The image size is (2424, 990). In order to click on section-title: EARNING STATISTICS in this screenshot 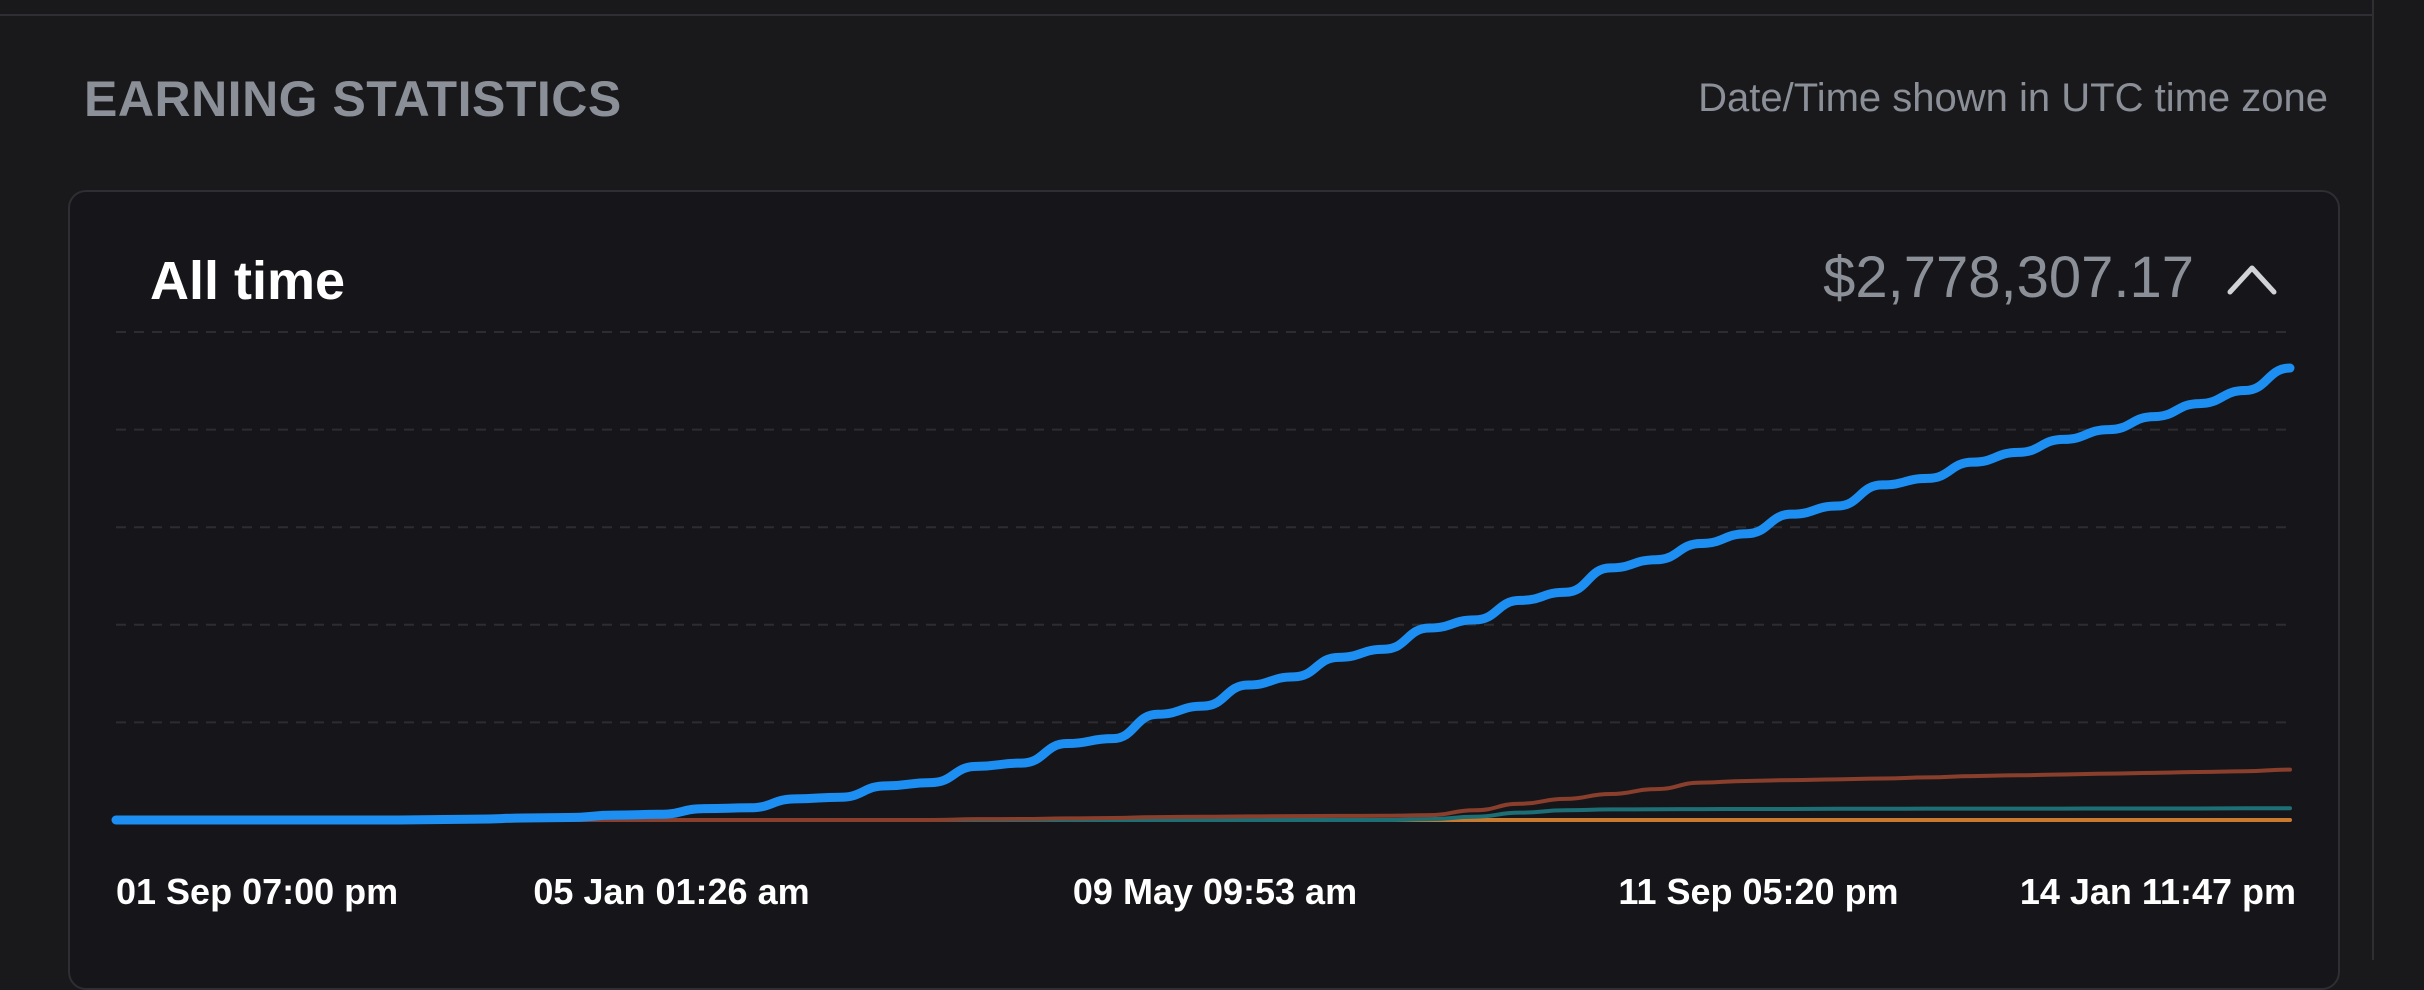, I will do `click(353, 99)`.